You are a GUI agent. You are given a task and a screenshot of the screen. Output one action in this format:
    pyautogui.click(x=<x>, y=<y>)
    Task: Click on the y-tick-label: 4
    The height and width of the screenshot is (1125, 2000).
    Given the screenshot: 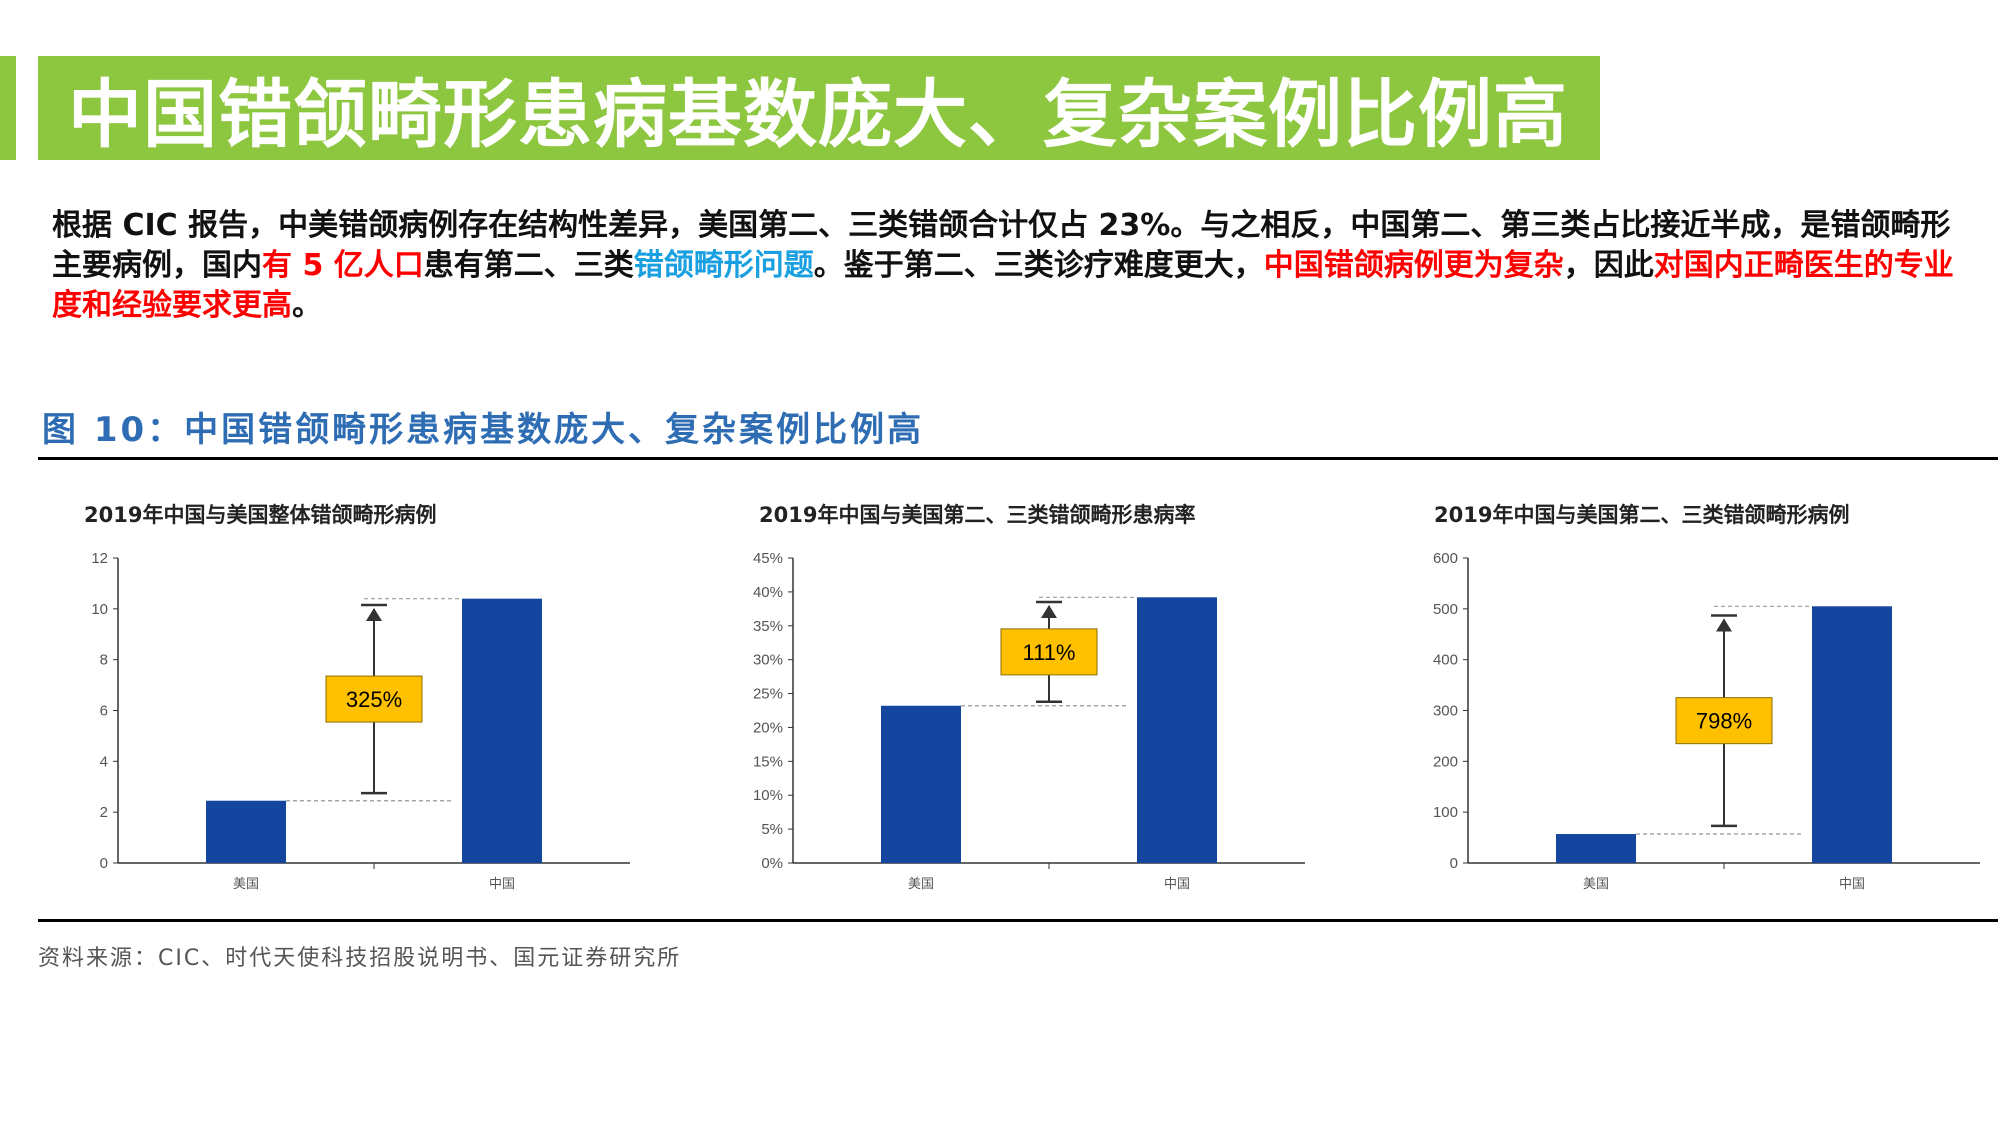 What is the action you would take?
    pyautogui.click(x=104, y=761)
    